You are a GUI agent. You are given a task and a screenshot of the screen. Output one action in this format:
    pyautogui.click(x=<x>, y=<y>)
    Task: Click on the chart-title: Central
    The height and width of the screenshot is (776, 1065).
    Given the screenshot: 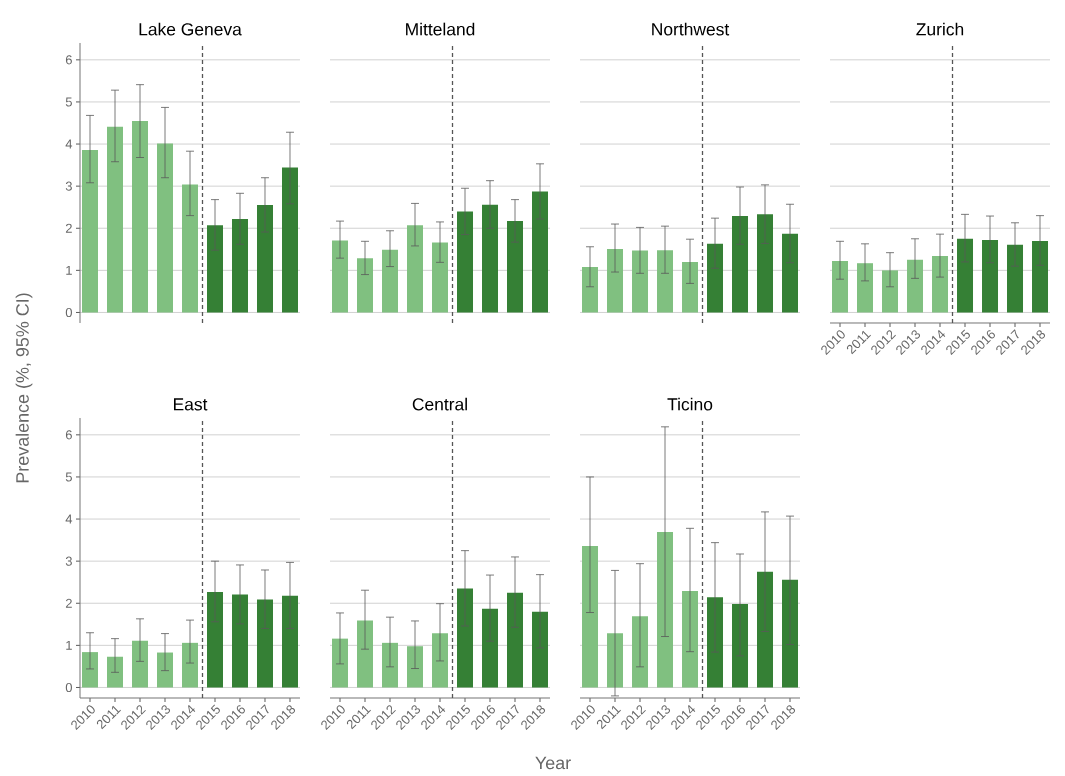 What is the action you would take?
    pyautogui.click(x=439, y=404)
    